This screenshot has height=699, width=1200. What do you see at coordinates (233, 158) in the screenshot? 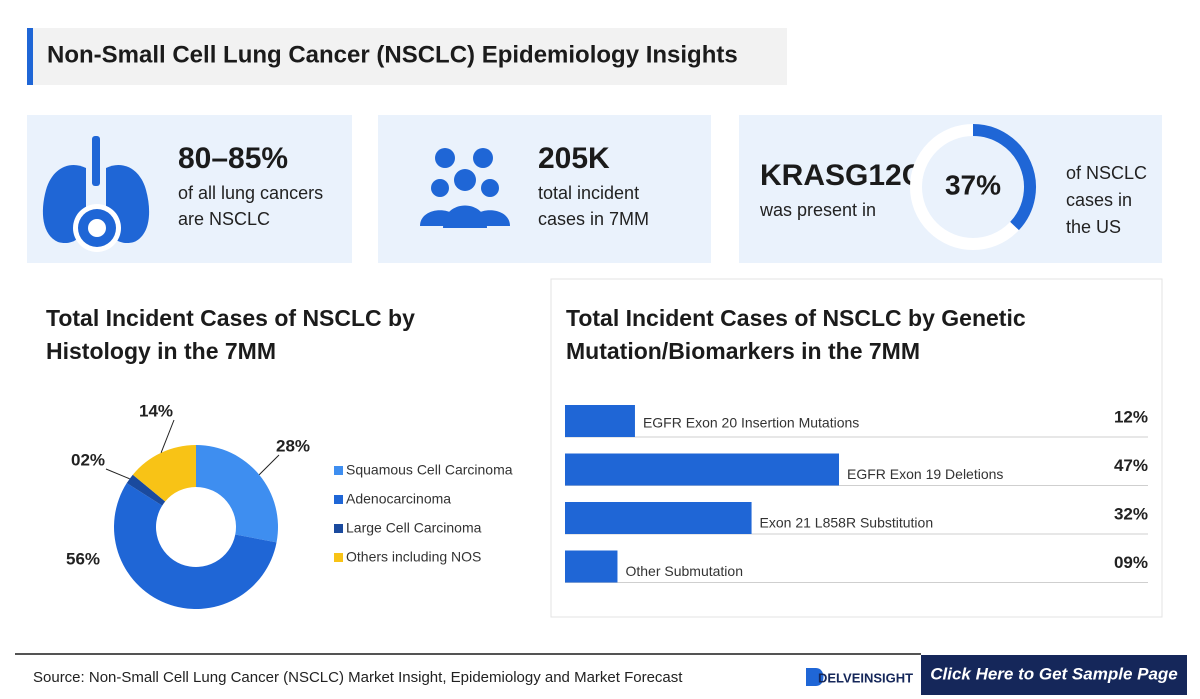
I see `stat-headline: 80–85%` at bounding box center [233, 158].